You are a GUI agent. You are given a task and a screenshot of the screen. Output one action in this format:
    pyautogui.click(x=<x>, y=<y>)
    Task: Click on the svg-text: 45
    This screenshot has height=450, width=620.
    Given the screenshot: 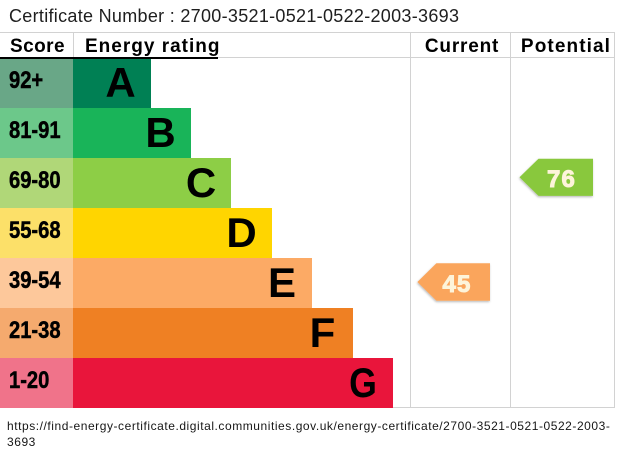 What is the action you would take?
    pyautogui.click(x=456, y=284)
    